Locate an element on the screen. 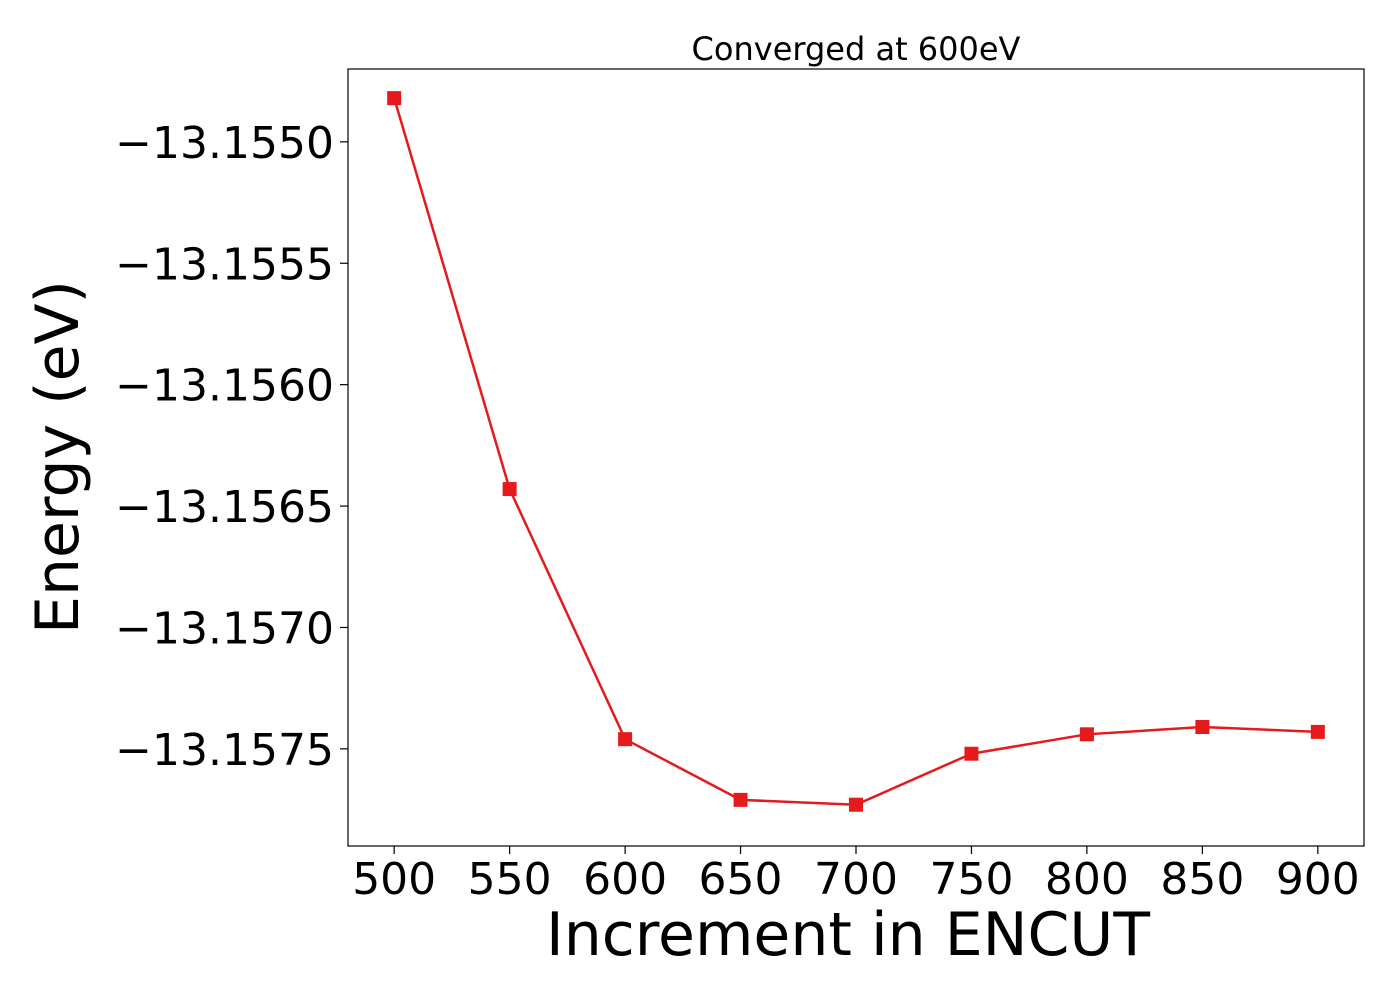 Image resolution: width=1400 pixels, height=1000 pixels. y-tick-label: −13.1555 is located at coordinates (224, 264).